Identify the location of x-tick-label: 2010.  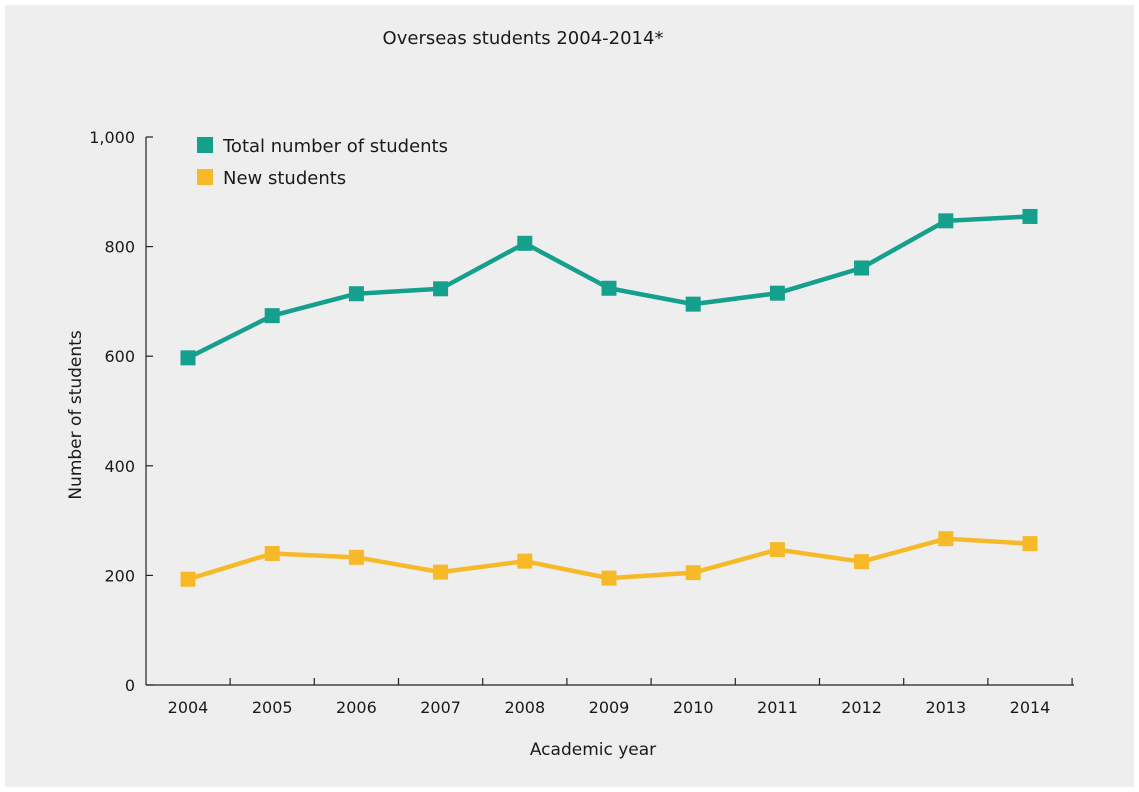
(693, 707).